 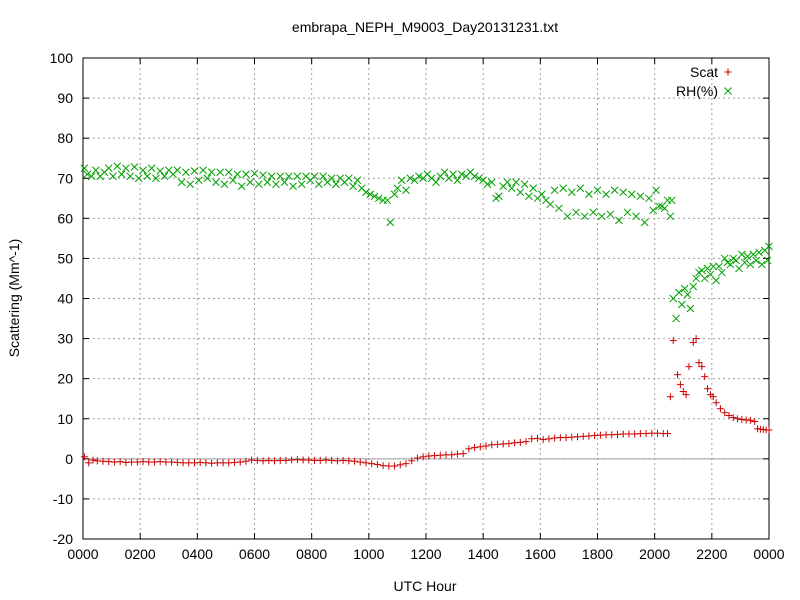 What do you see at coordinates (311, 554) in the screenshot?
I see `x-tick-label: 0800` at bounding box center [311, 554].